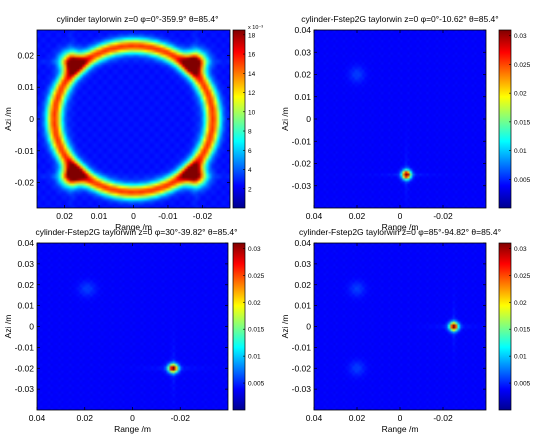 This screenshot has height=441, width=554. Describe the element at coordinates (252, 112) in the screenshot. I see `colorbar-tick-label: 10` at that location.